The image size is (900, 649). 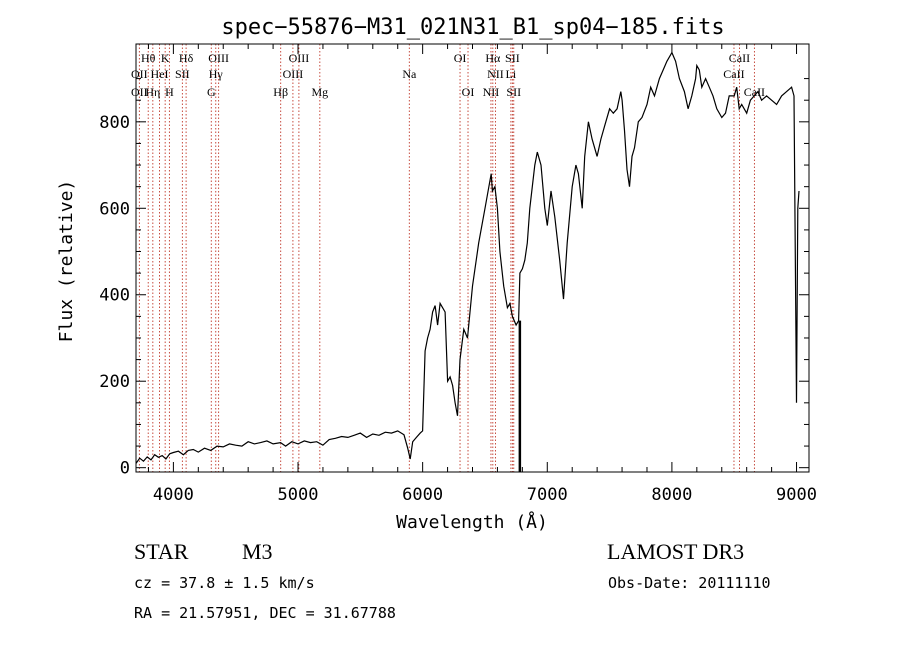 I want to click on y-tick-label: 600, so click(x=114, y=209).